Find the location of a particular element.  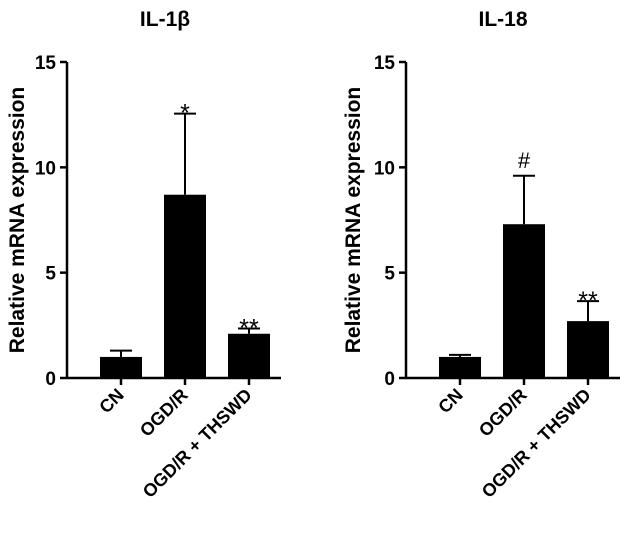

significance-label: * is located at coordinates (185, 114).